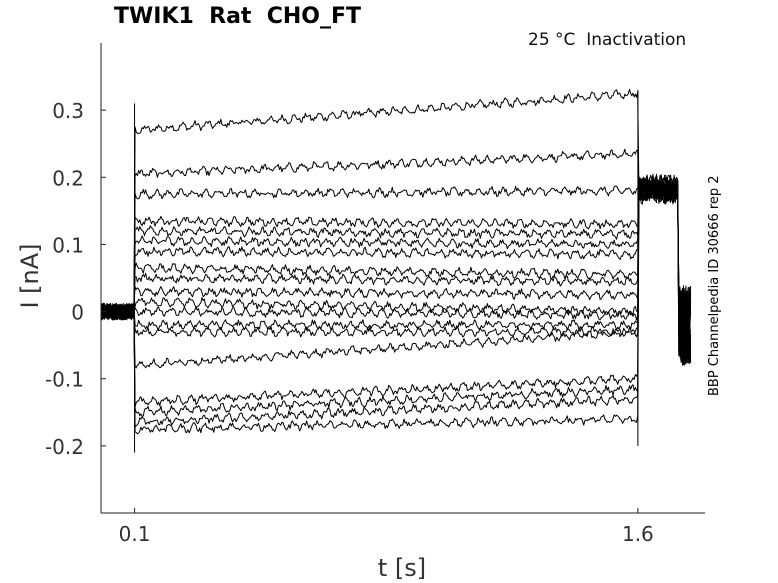  What do you see at coordinates (30, 275) in the screenshot?
I see `y-axis-label: I [nA]` at bounding box center [30, 275].